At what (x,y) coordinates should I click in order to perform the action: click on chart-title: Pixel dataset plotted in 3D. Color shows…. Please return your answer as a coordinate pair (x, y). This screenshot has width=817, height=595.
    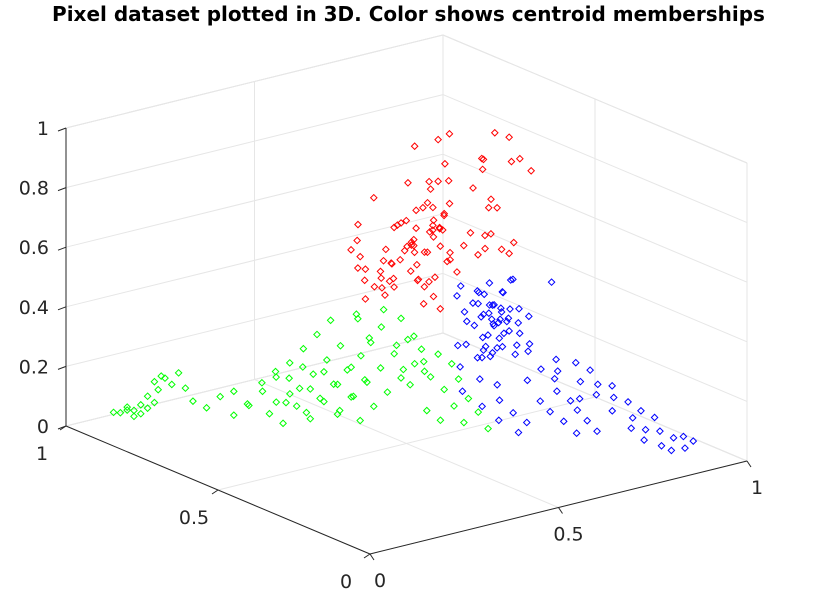
    Looking at the image, I should click on (408, 14).